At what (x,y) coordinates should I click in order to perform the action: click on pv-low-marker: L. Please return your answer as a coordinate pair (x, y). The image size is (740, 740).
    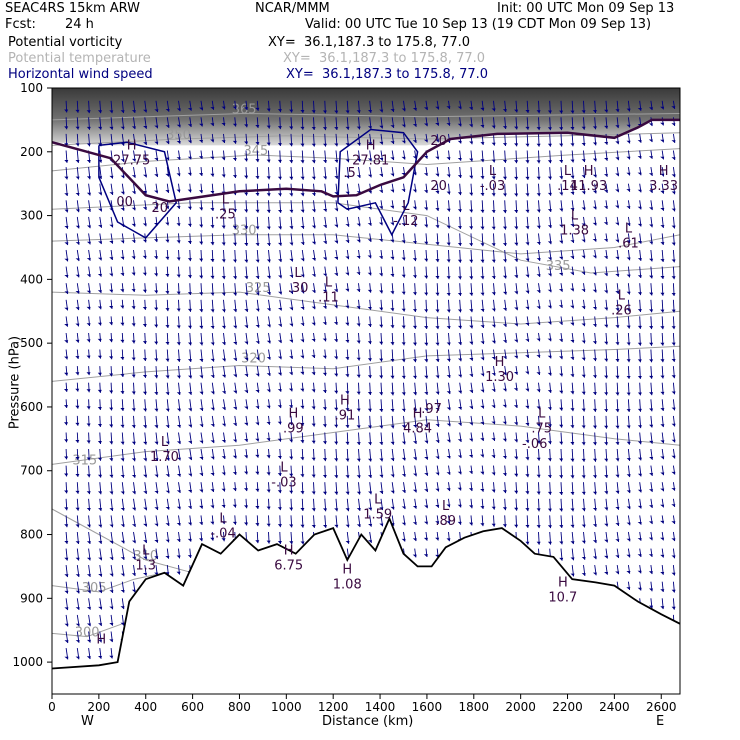
    Looking at the image, I should click on (493, 171).